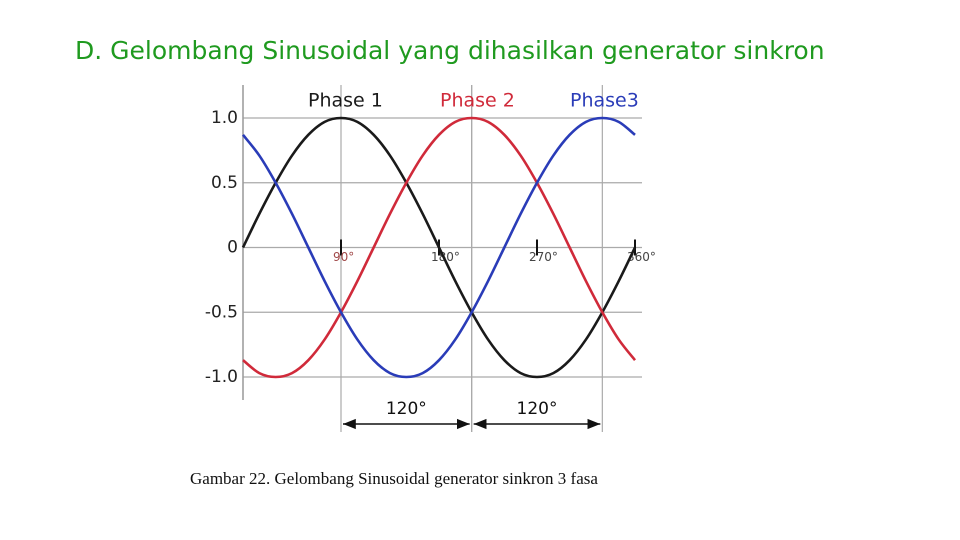 The image size is (960, 540). What do you see at coordinates (232, 248) in the screenshot?
I see `y-tick-label: 0` at bounding box center [232, 248].